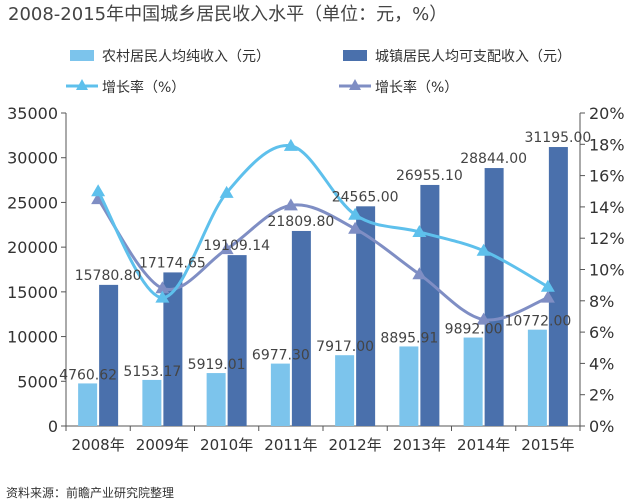  I want to click on x-tick-label: 2011年, so click(290, 445).